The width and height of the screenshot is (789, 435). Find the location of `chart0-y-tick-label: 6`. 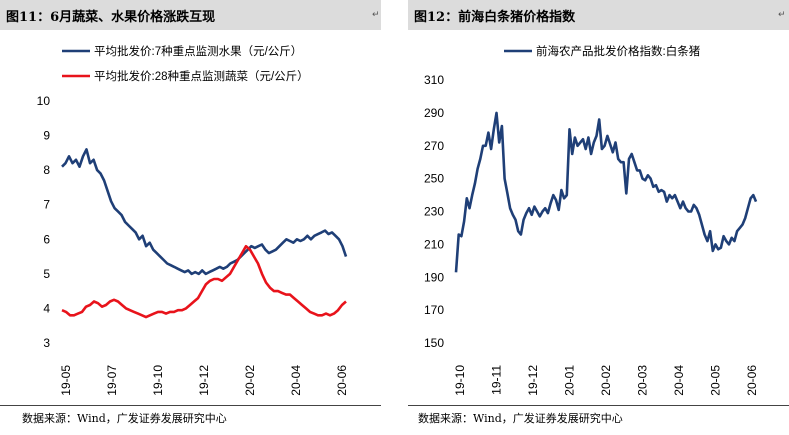

chart0-y-tick-label: 6 is located at coordinates (46, 239).